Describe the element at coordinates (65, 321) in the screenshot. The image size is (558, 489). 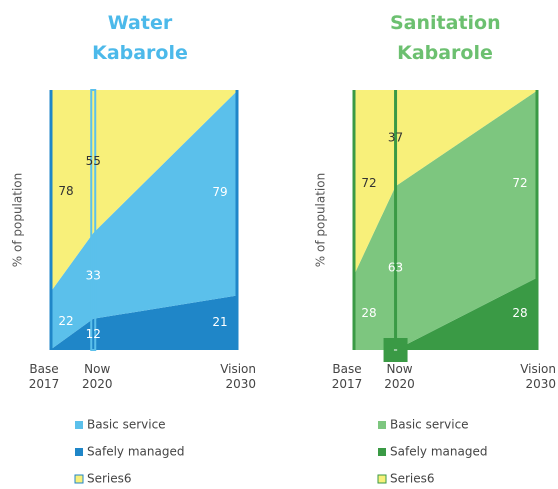
I see `data-label: 22` at that location.